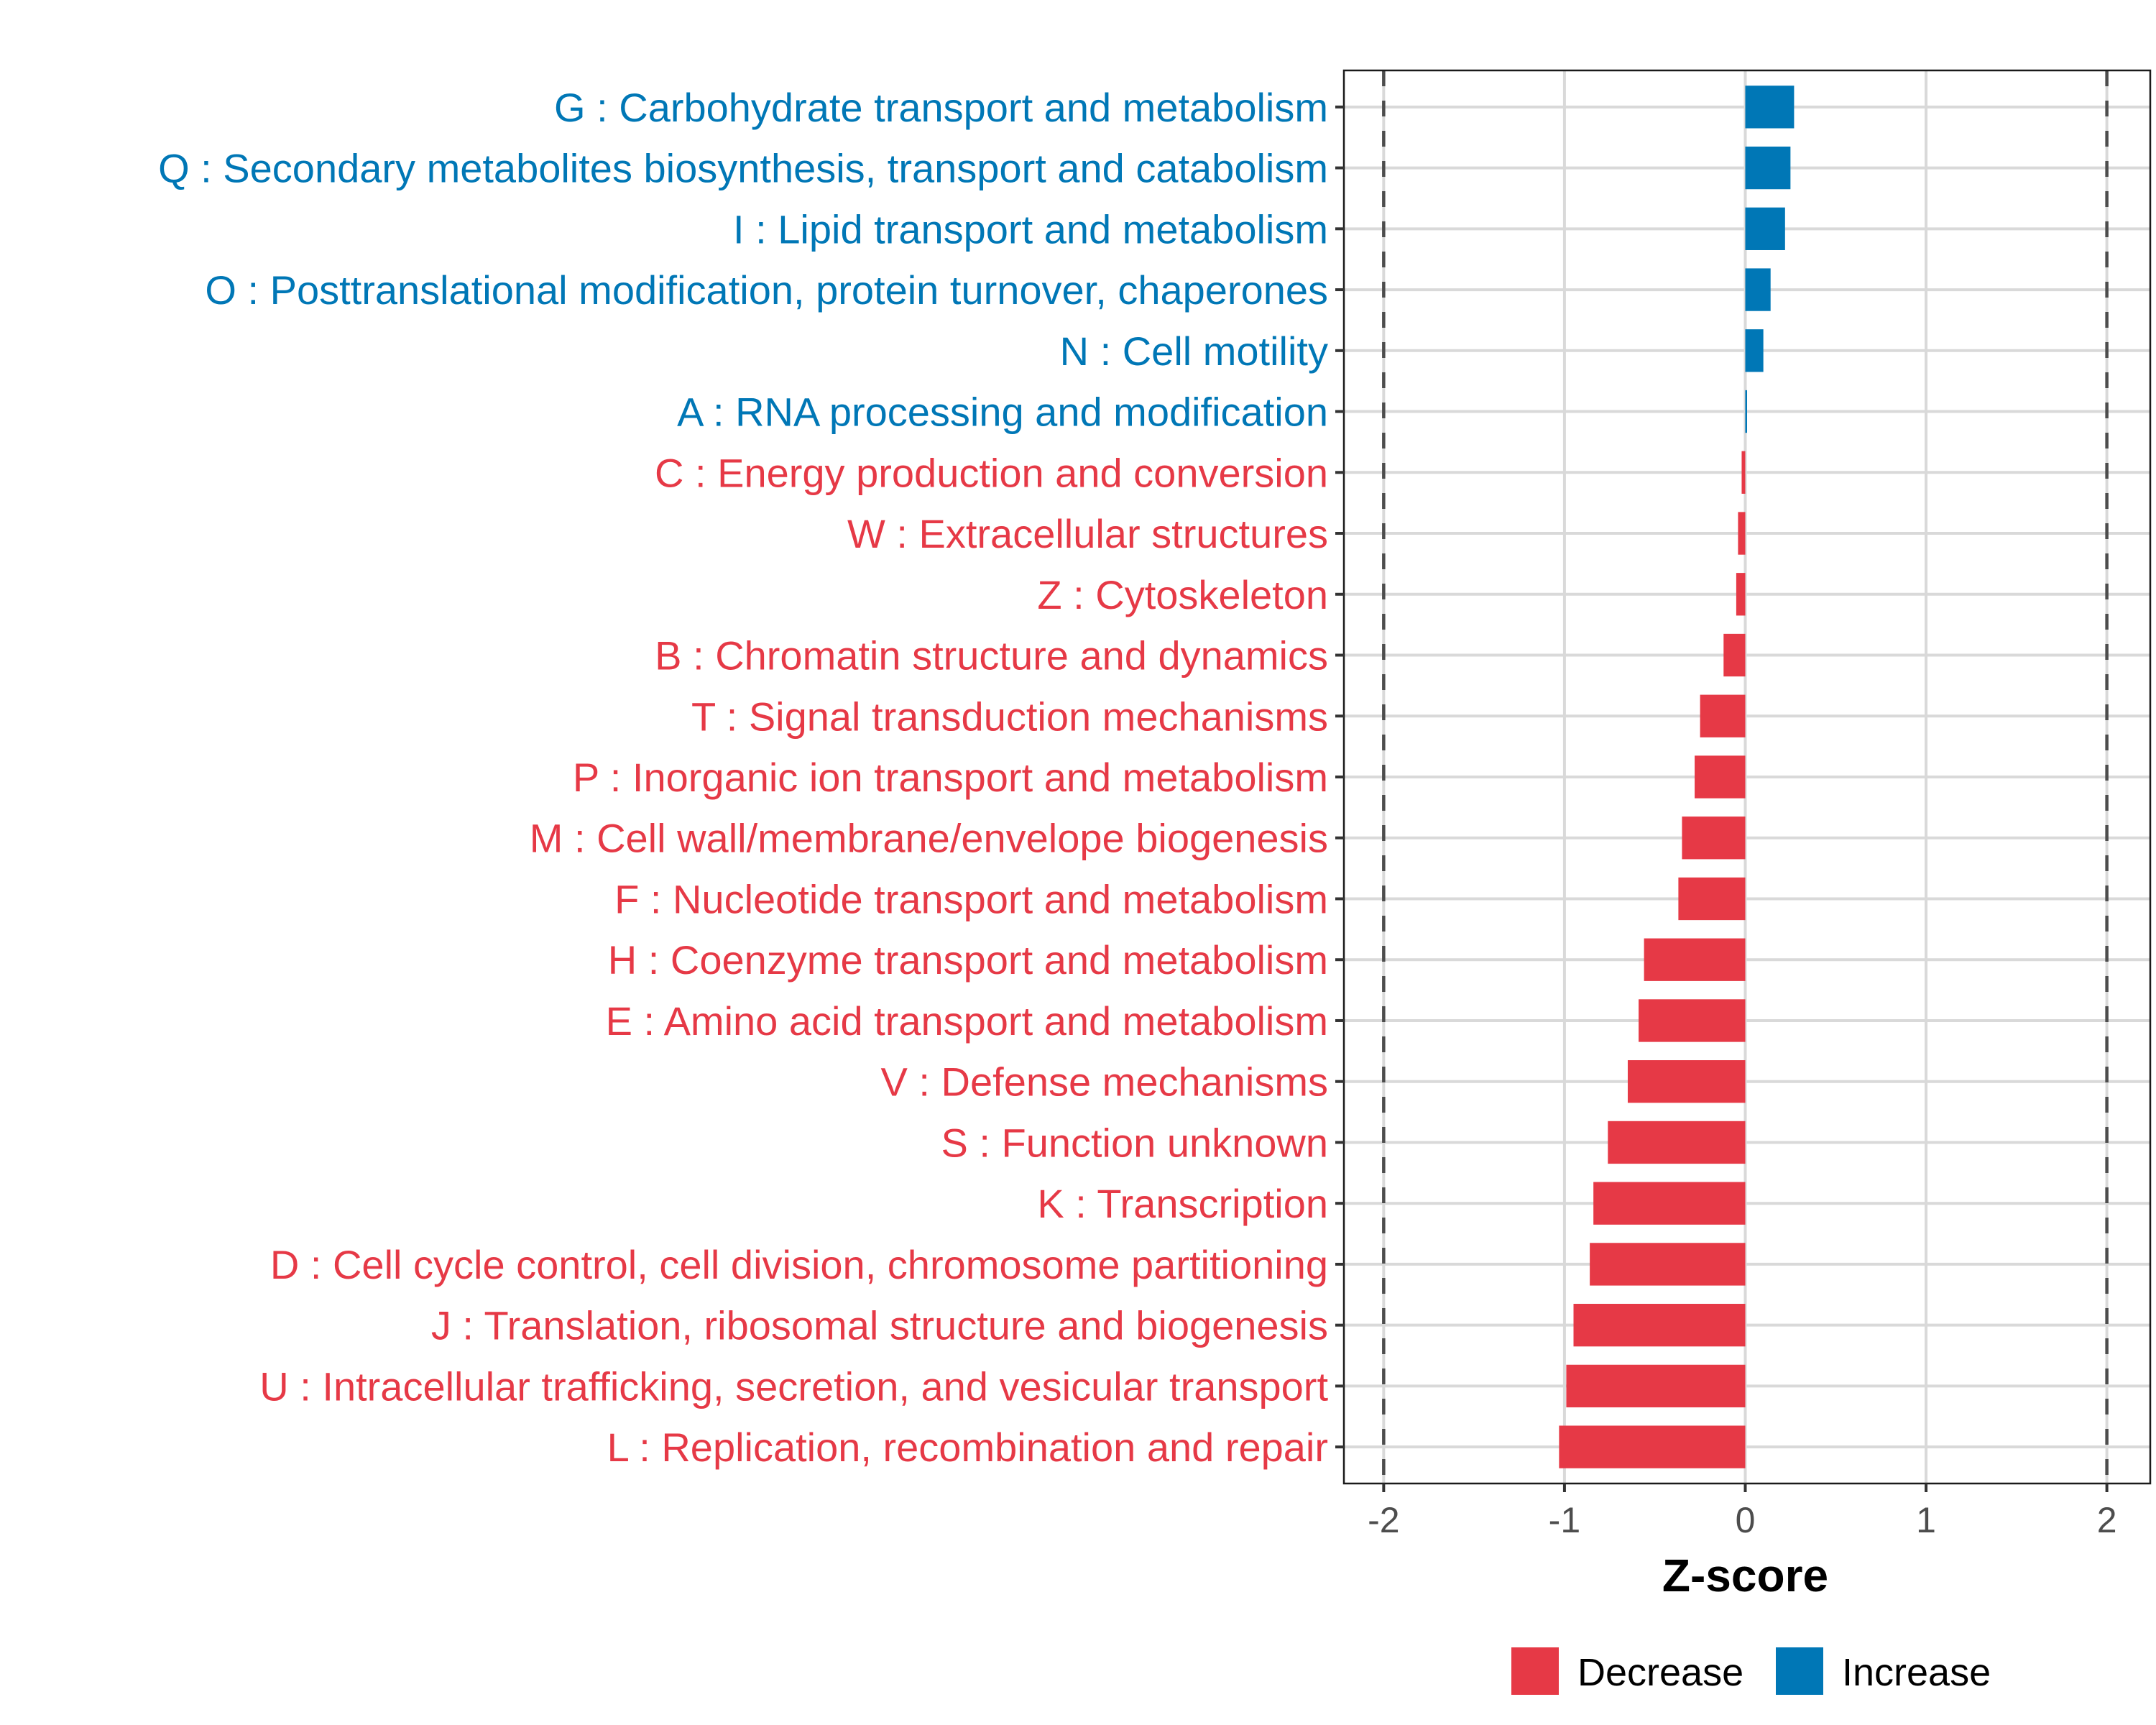 The width and height of the screenshot is (2156, 1725). What do you see at coordinates (968, 960) in the screenshot?
I see `y-tick-label: H : Coenzyme transport and metabolism` at bounding box center [968, 960].